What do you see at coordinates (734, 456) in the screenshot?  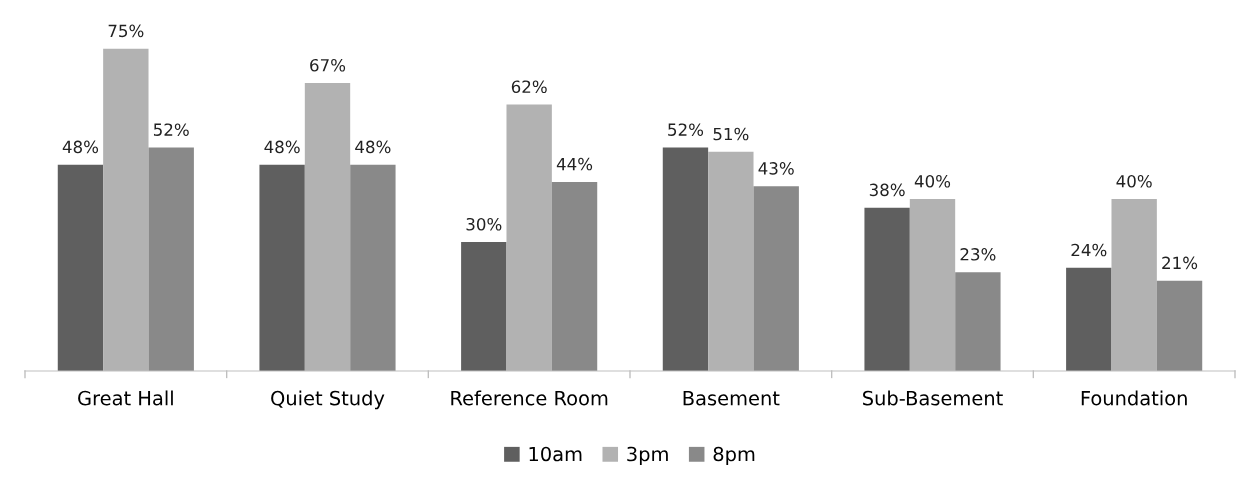 I see `legend-label: 8pm` at bounding box center [734, 456].